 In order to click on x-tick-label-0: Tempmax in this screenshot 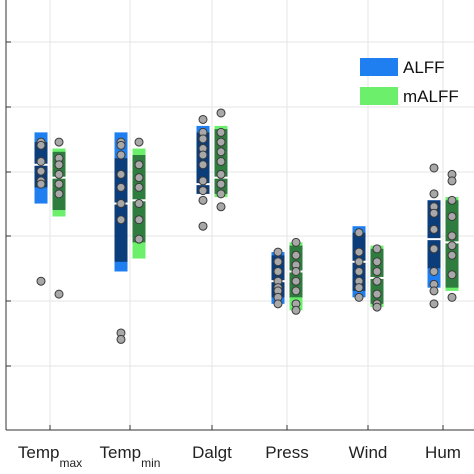, I will do `click(50, 456)`.